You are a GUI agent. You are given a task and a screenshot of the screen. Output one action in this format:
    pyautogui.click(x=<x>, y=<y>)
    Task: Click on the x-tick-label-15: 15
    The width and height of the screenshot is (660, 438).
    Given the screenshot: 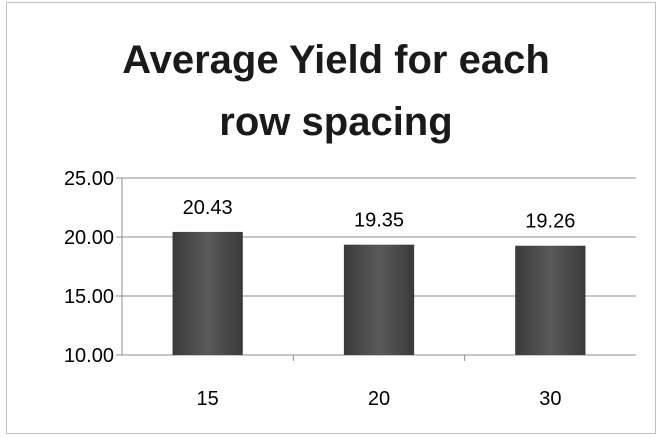 What is the action you would take?
    pyautogui.click(x=208, y=399)
    